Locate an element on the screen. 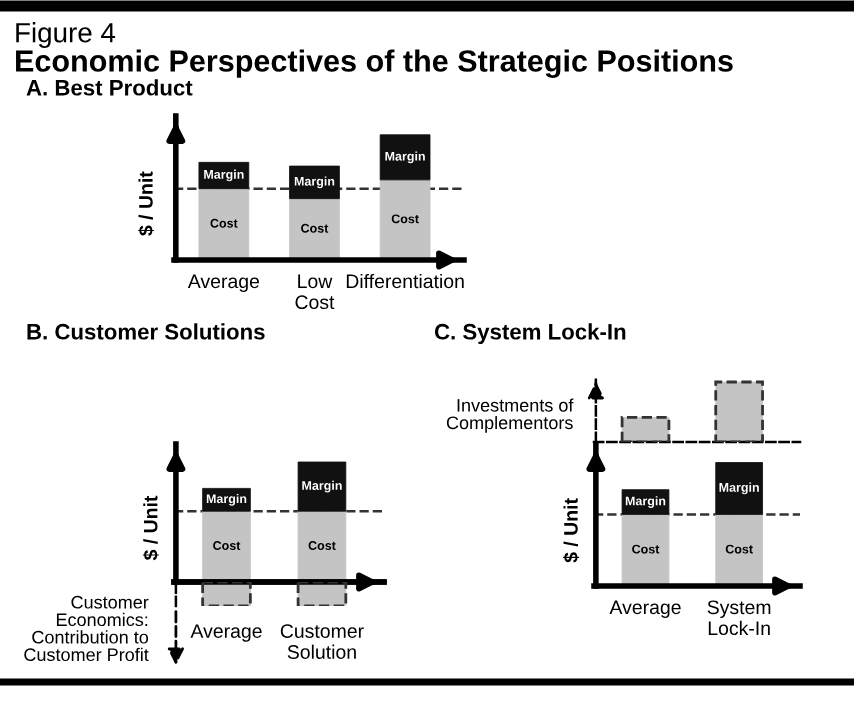 The width and height of the screenshot is (854, 702). x-tick-label: Low Cost is located at coordinates (315, 292).